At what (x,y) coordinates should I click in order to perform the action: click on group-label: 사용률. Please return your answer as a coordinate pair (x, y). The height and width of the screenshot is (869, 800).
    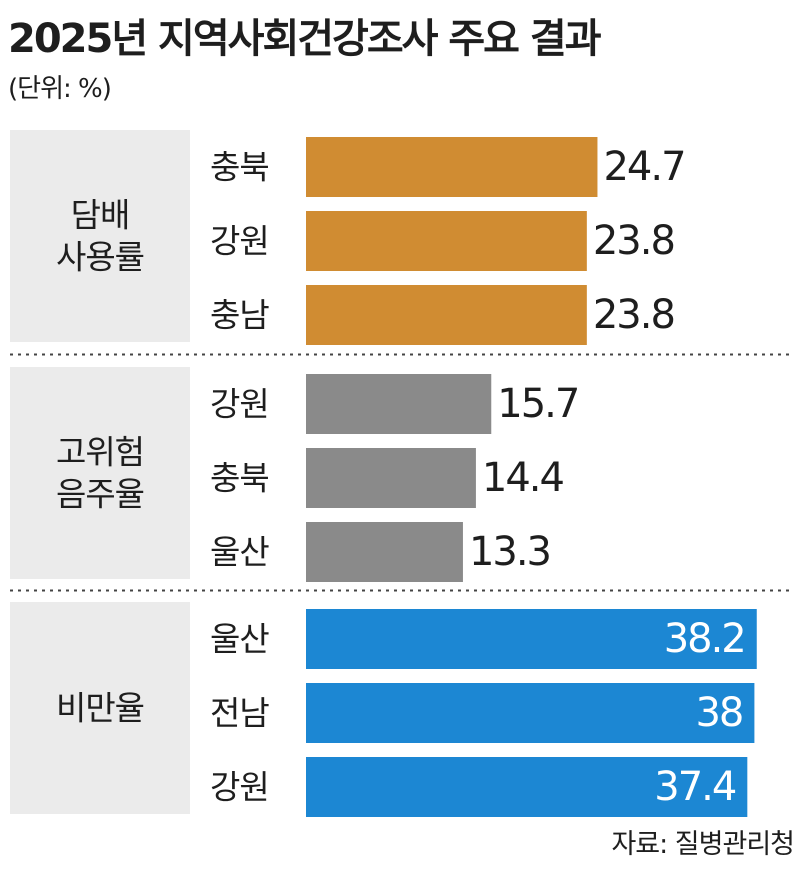
    Looking at the image, I should click on (100, 257).